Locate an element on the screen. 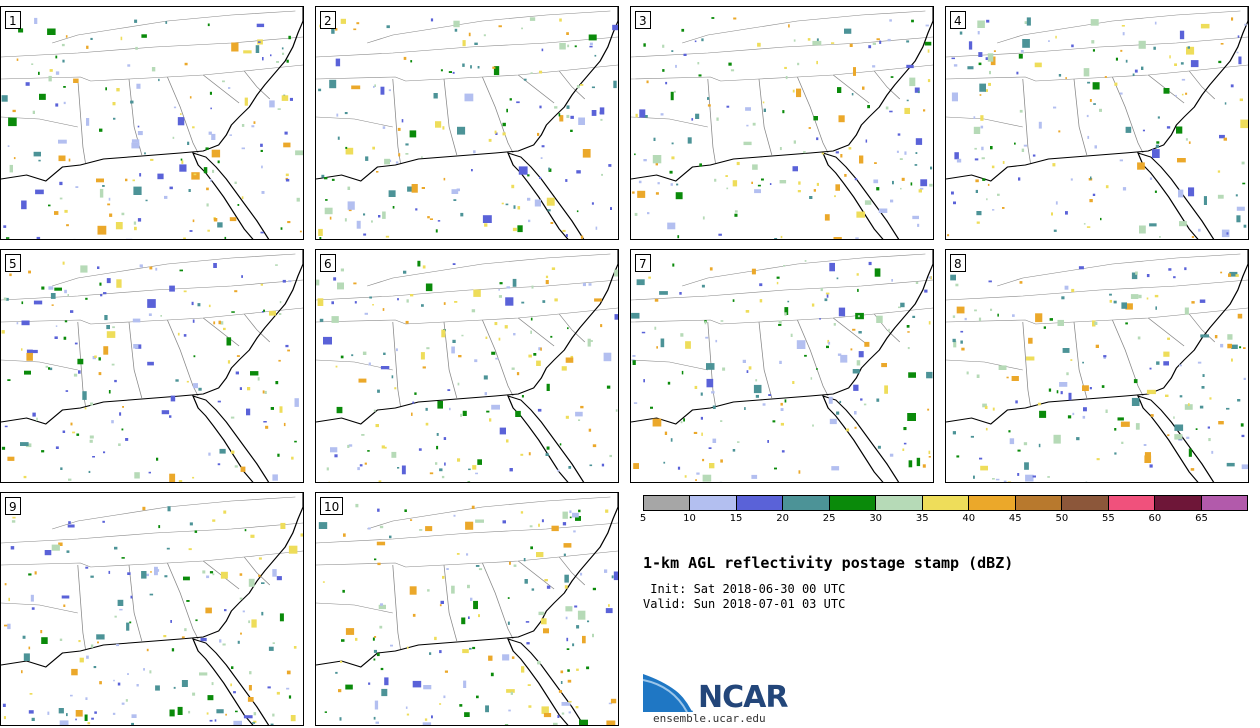 The height and width of the screenshot is (728, 1260). colorbar-tick-label: 25 is located at coordinates (829, 518).